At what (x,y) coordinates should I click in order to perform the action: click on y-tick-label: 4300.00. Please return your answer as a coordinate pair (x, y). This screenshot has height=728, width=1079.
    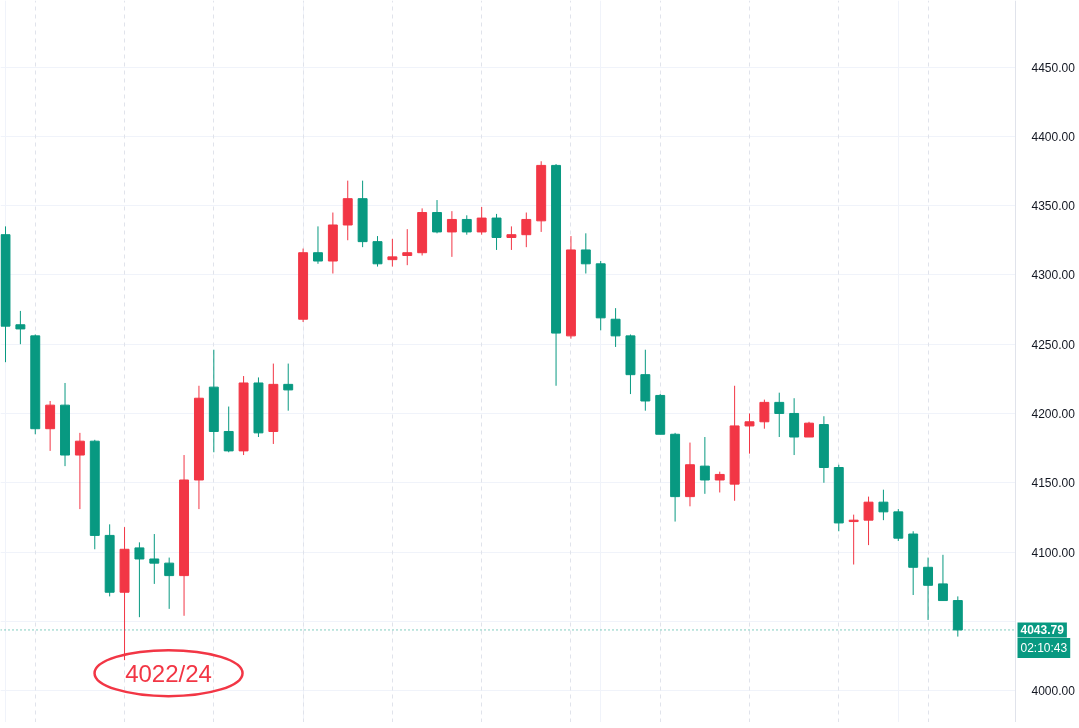
    Looking at the image, I should click on (1053, 275).